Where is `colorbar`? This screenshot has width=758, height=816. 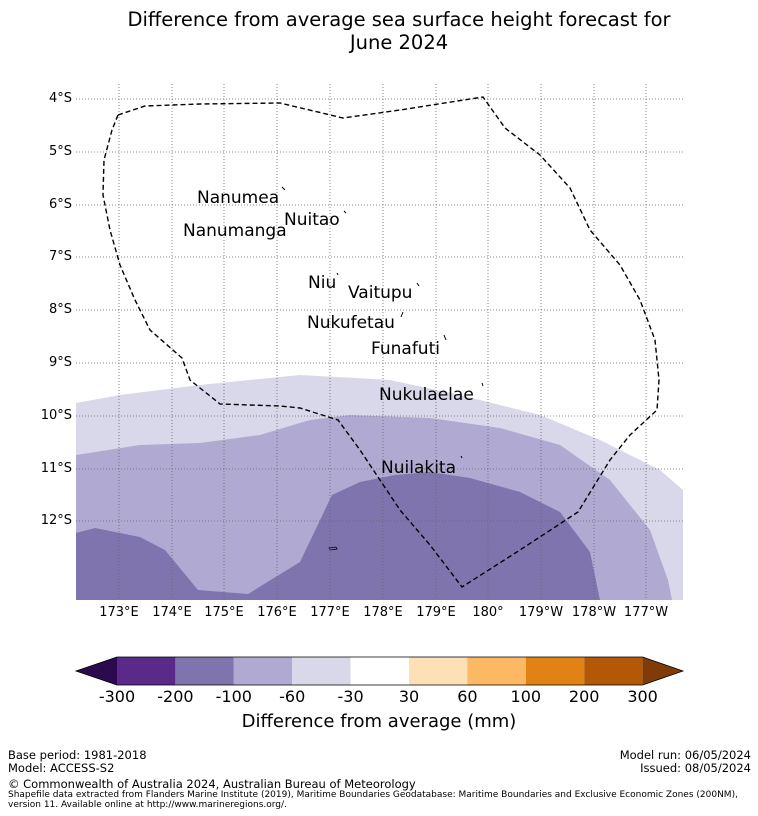
colorbar is located at coordinates (379, 671).